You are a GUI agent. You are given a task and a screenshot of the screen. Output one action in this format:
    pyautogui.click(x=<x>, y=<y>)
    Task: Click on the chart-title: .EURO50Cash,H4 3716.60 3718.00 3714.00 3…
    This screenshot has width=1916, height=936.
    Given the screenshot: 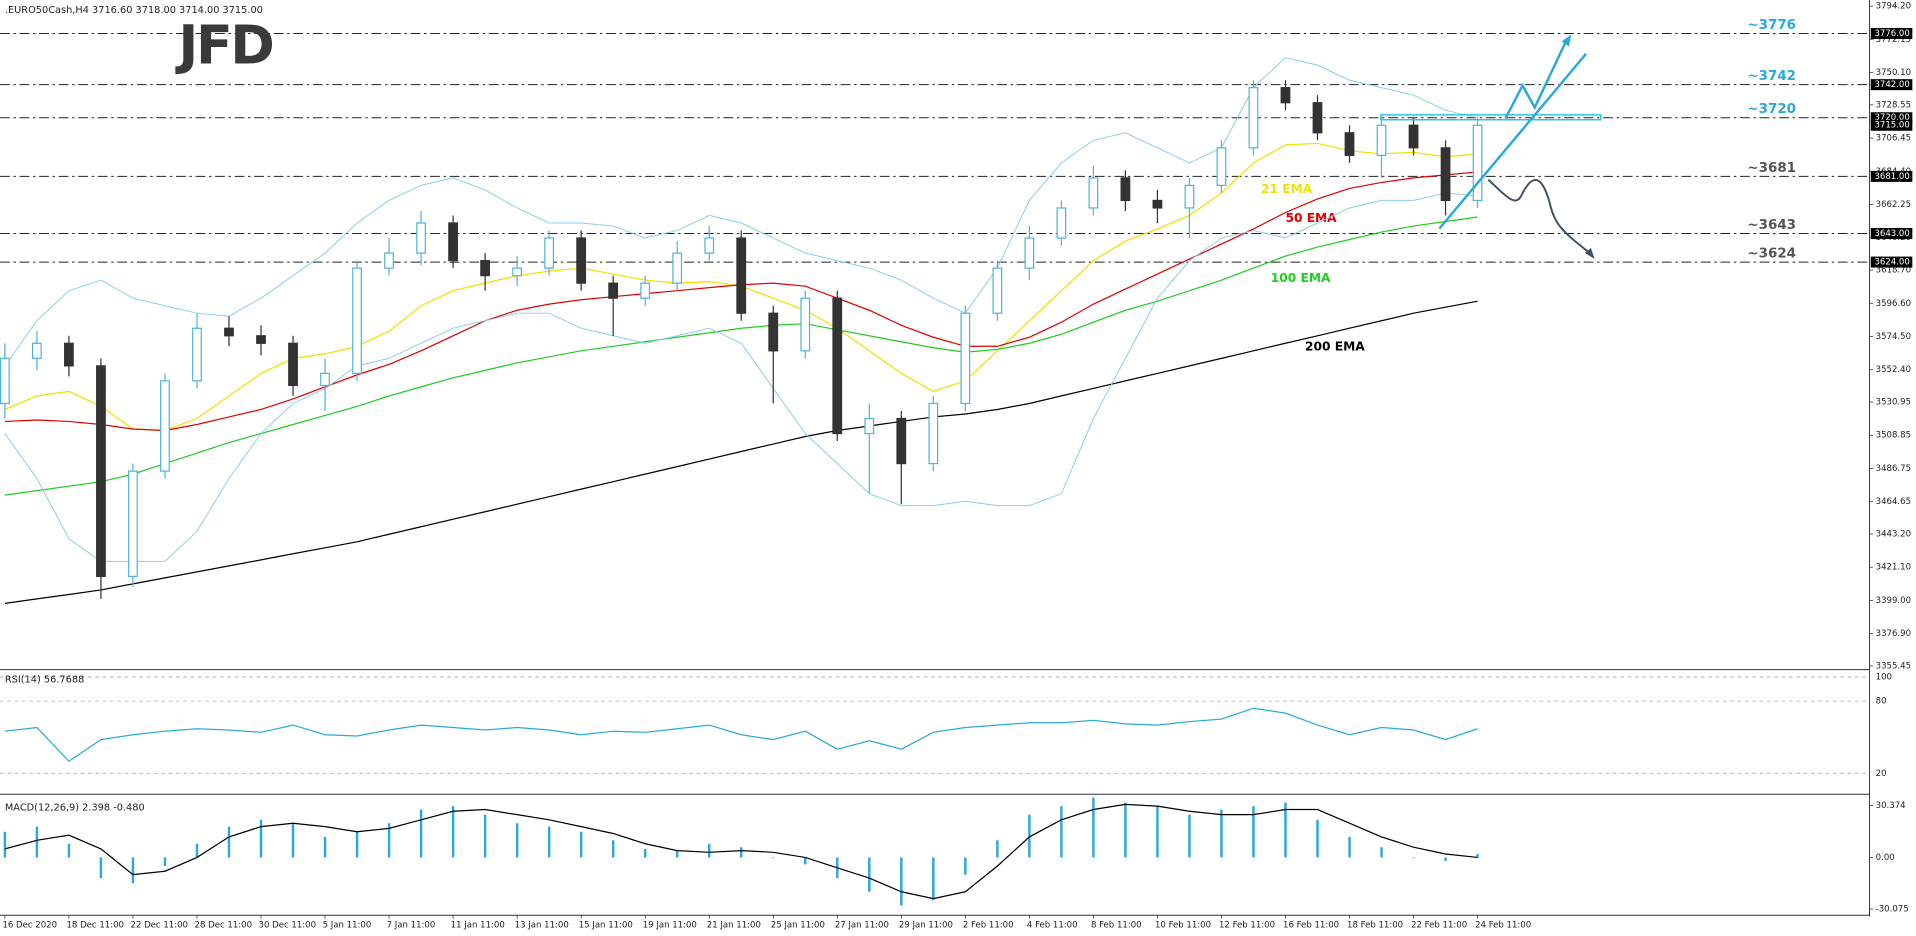 What is the action you would take?
    pyautogui.click(x=134, y=10)
    